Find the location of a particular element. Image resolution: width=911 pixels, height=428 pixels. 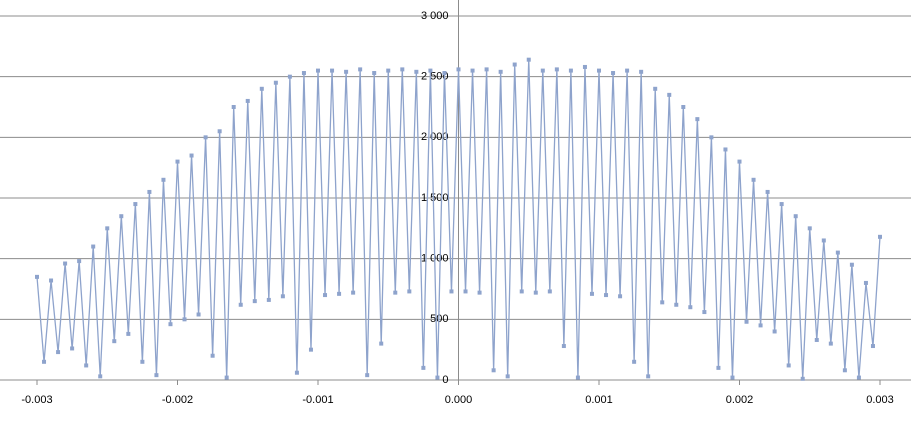

x-tick-label: -0.001 is located at coordinates (317, 400).